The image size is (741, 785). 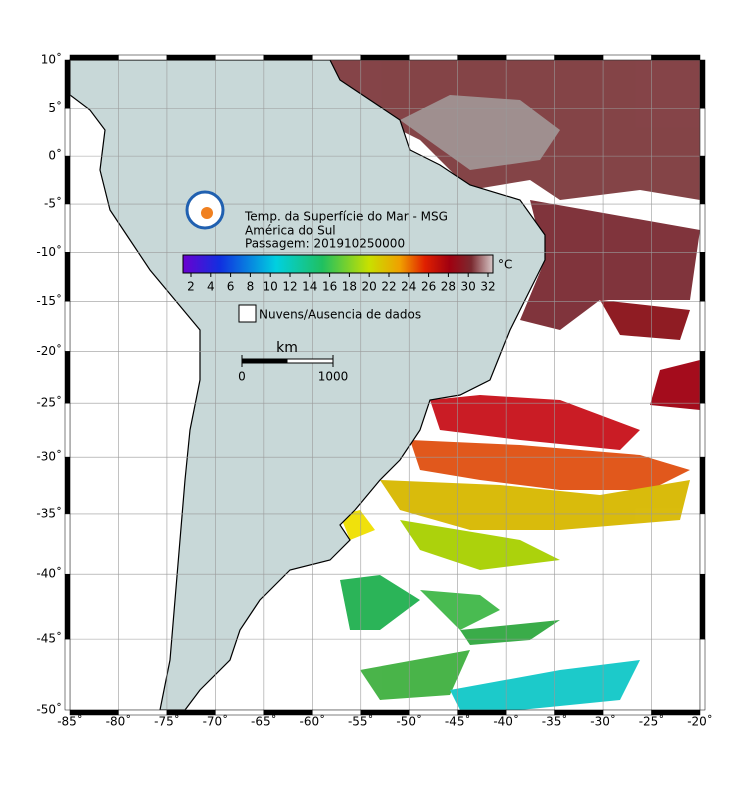 What do you see at coordinates (338, 264) in the screenshot?
I see `colorbar` at bounding box center [338, 264].